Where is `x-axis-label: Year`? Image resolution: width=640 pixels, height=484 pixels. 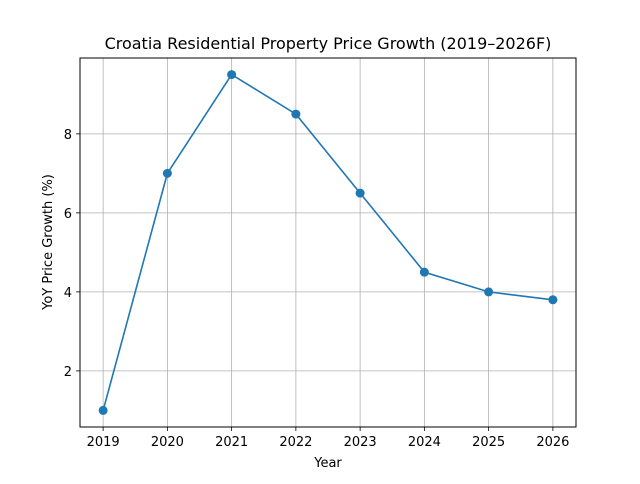
x-axis-label: Year is located at coordinates (327, 463).